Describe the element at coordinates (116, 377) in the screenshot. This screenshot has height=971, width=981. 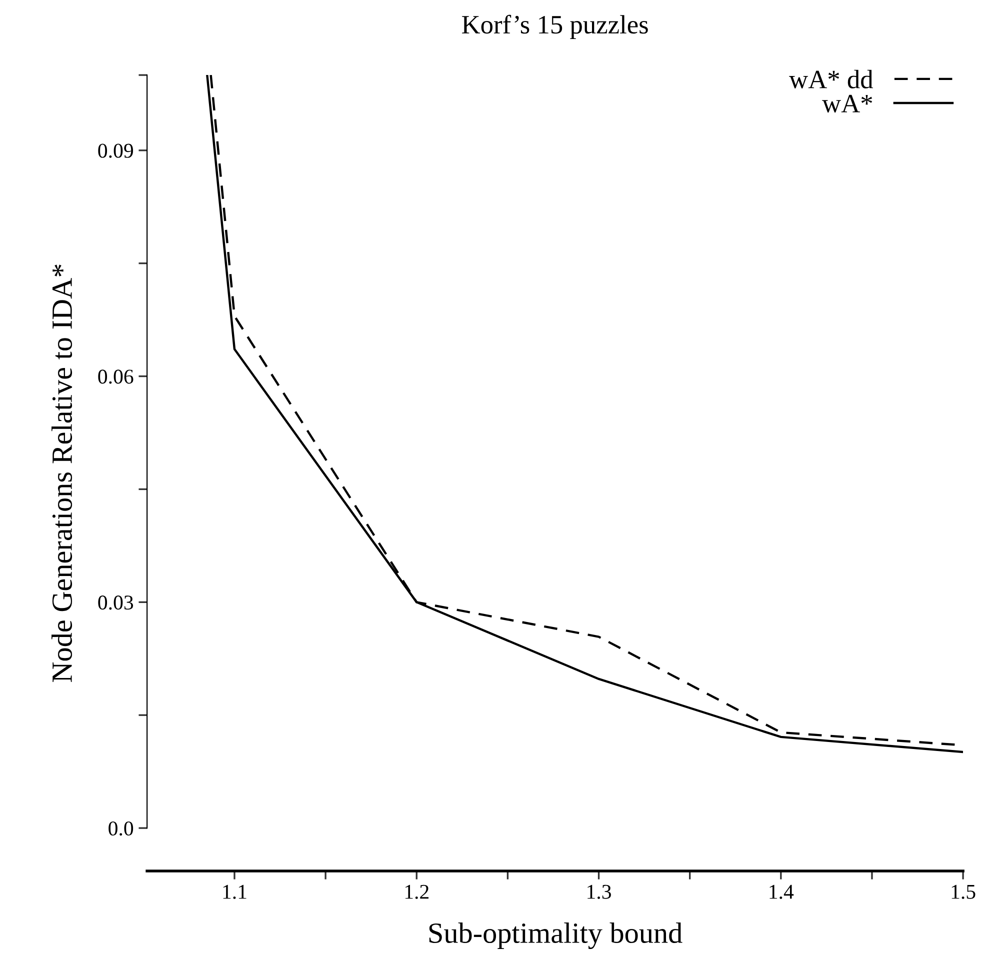
I see `y-tick-label: 0.06` at that location.